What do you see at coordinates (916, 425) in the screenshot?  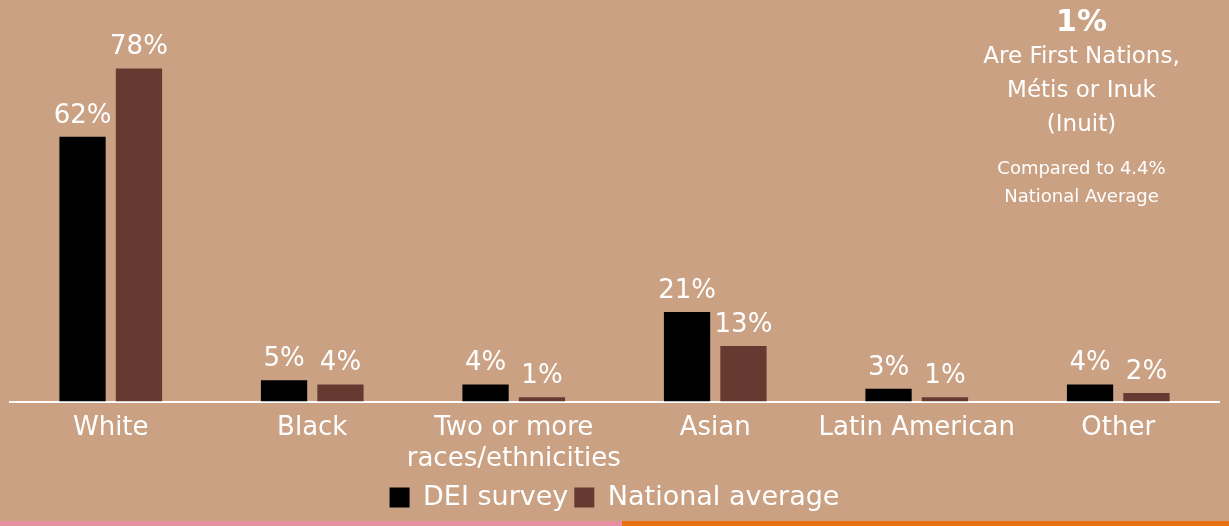 I see `x-tick-label: Latin American` at bounding box center [916, 425].